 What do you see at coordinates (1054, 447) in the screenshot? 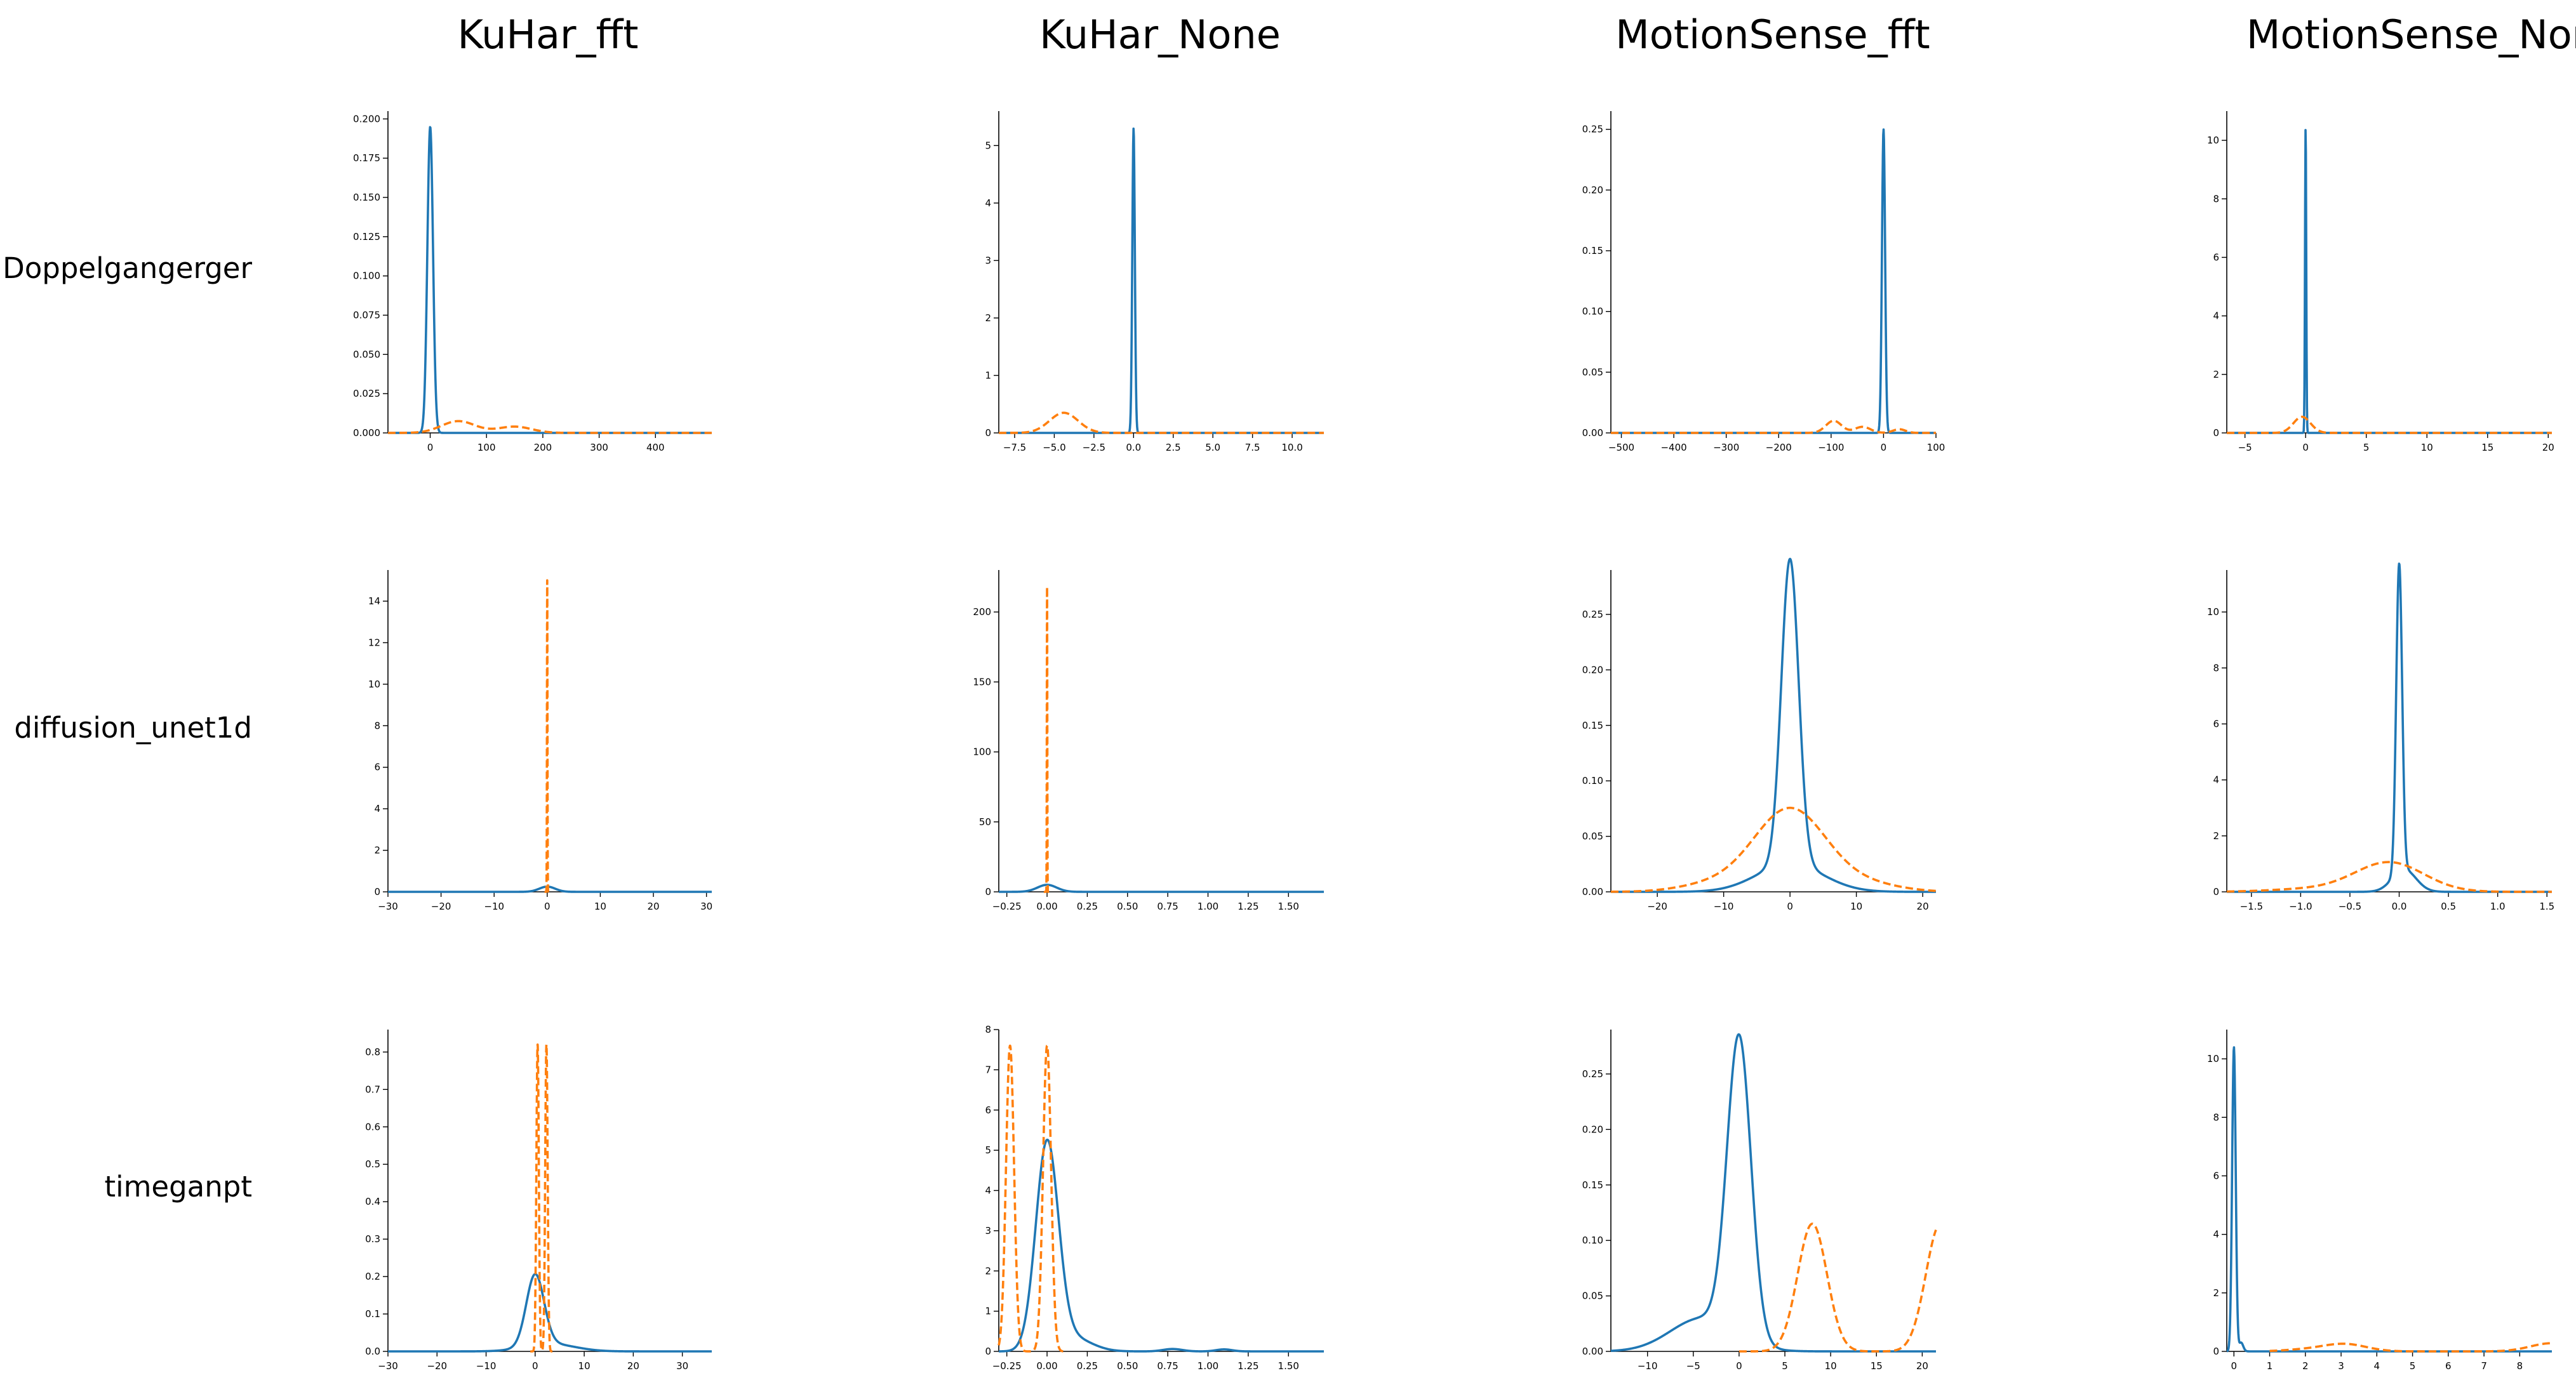
I see `x-tick-label: −5.0` at bounding box center [1054, 447].